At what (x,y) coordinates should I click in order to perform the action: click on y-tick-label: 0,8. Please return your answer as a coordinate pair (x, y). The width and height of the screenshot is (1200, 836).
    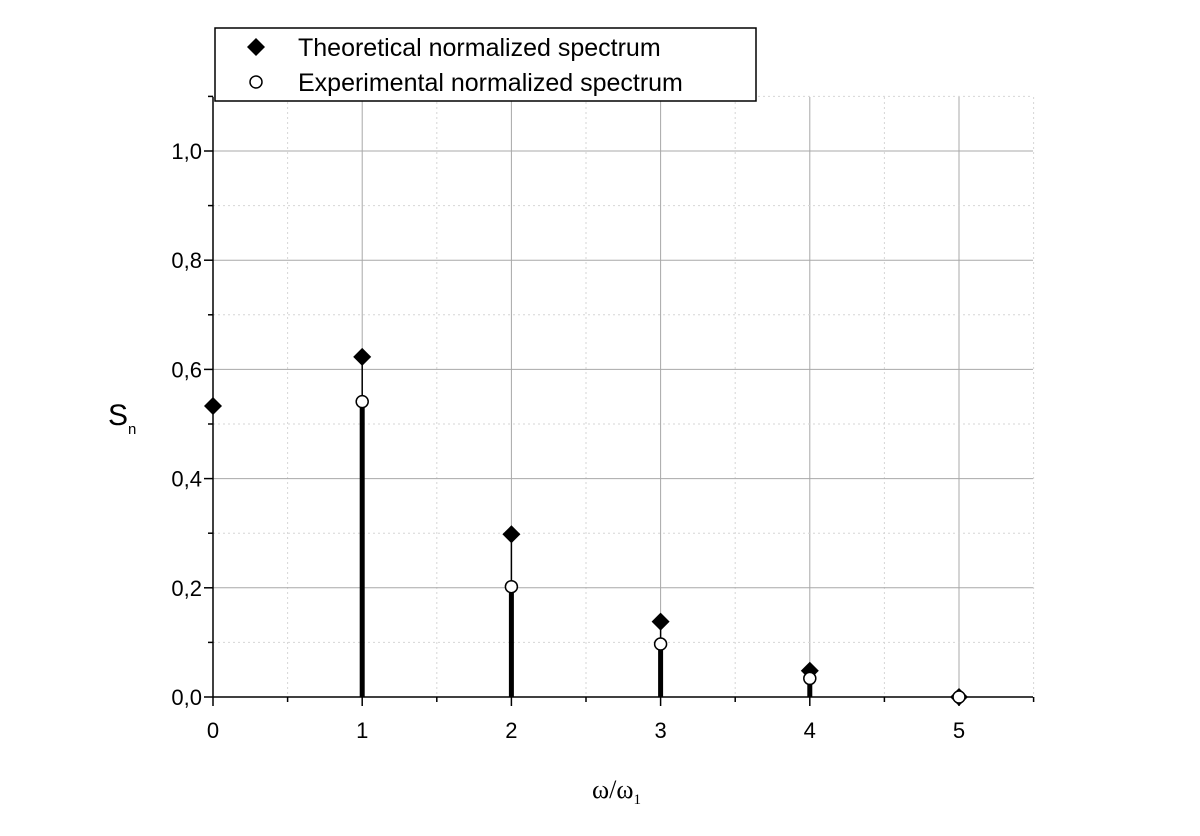
    Looking at the image, I should click on (186, 260).